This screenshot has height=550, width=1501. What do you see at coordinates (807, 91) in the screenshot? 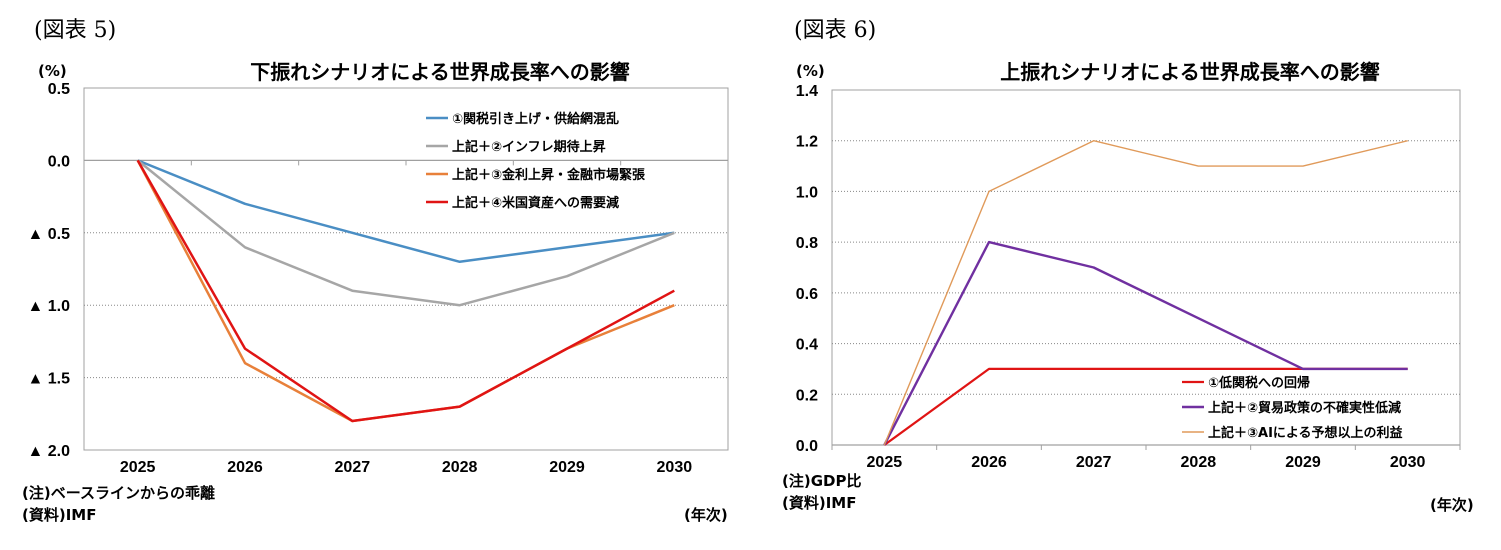
I see `y-tick-label: 1.4` at bounding box center [807, 91].